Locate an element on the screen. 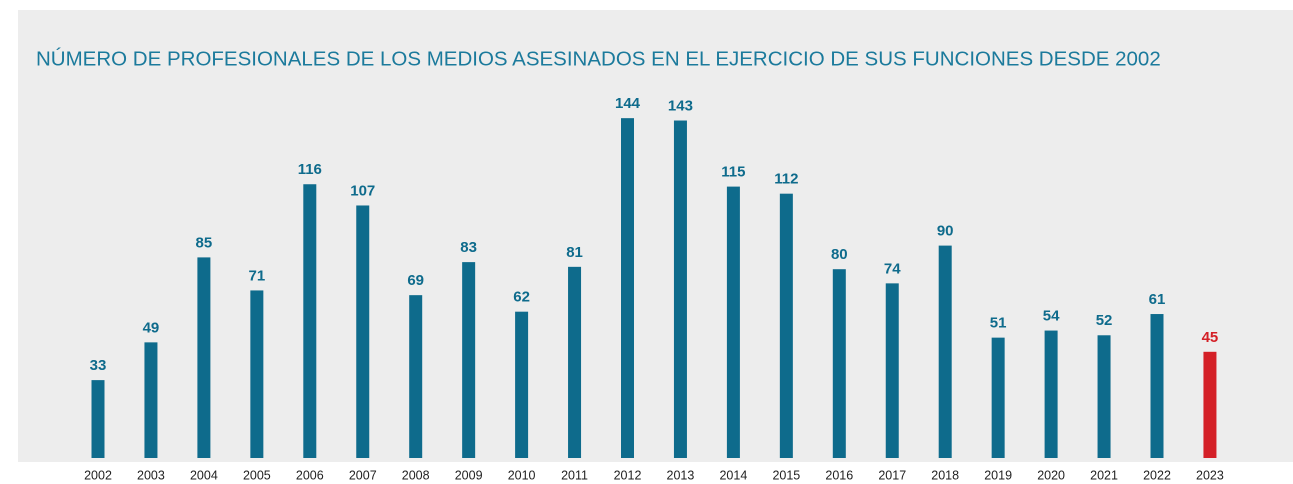  value-label: 80 is located at coordinates (839, 254).